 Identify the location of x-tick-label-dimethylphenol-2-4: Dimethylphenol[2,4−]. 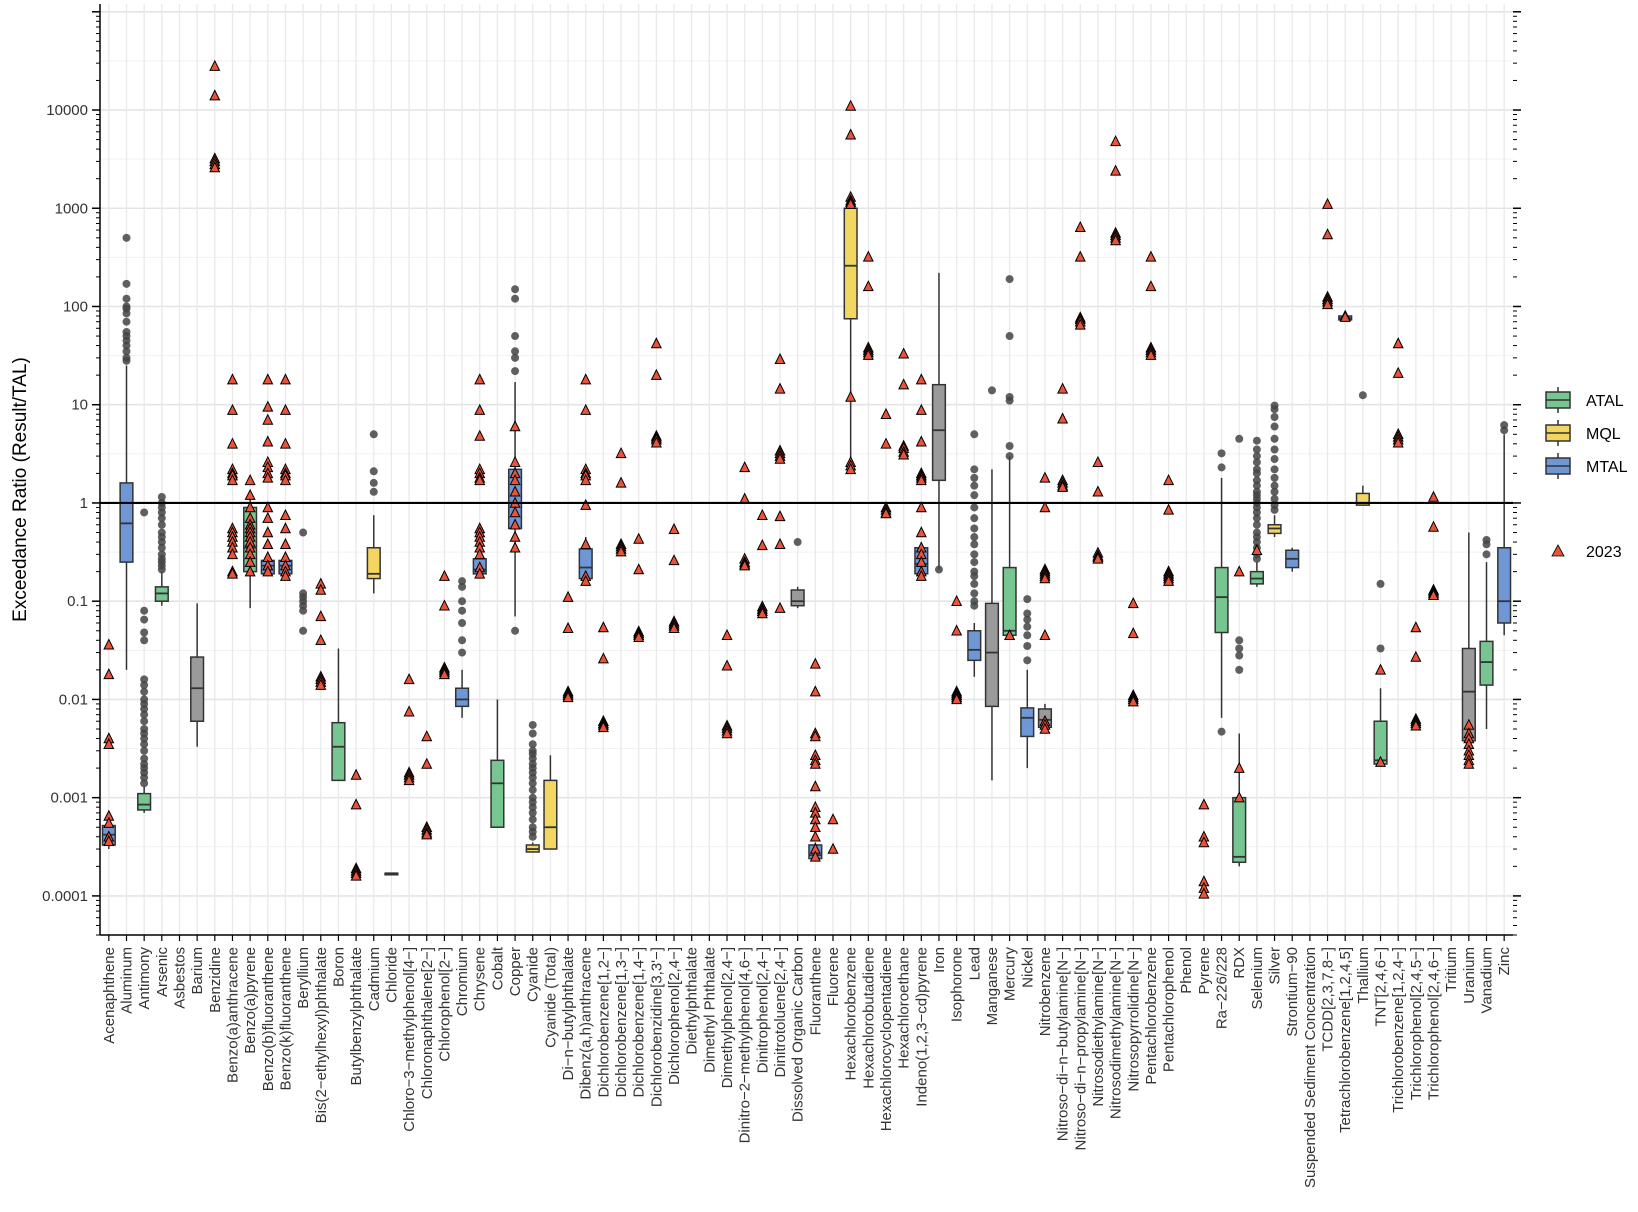
(727, 1017).